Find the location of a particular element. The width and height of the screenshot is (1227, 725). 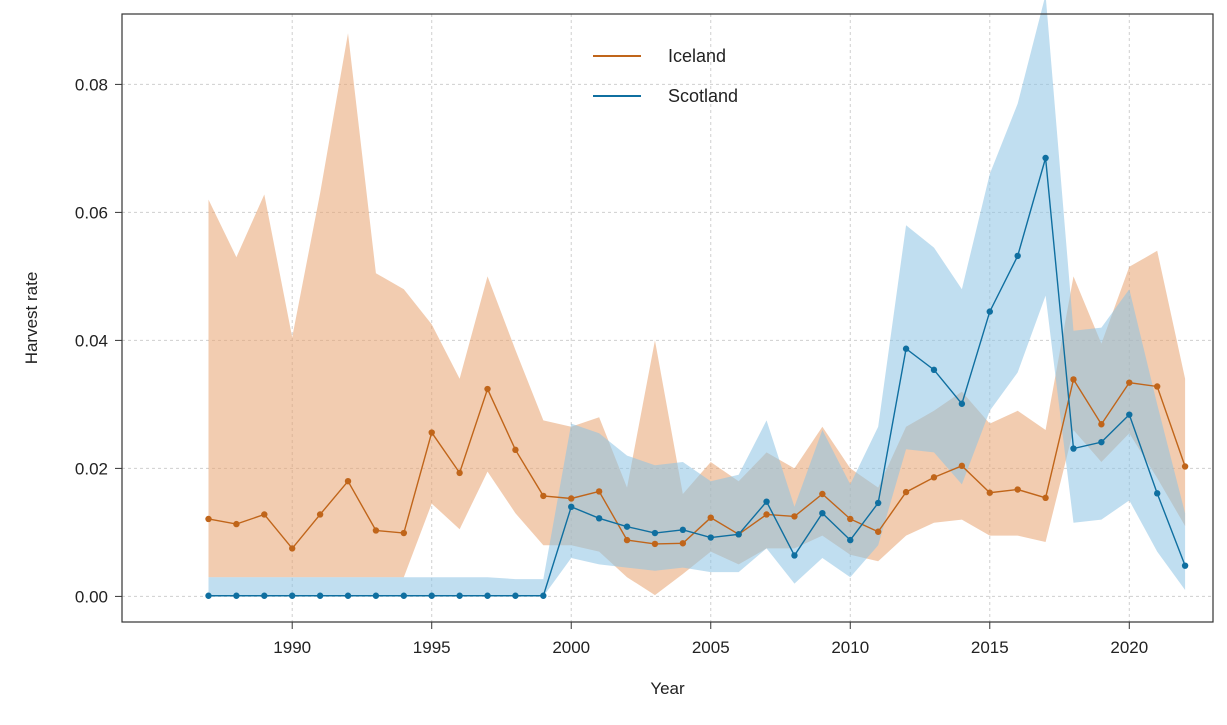

y-tick-label: 0.00 is located at coordinates (91, 596).